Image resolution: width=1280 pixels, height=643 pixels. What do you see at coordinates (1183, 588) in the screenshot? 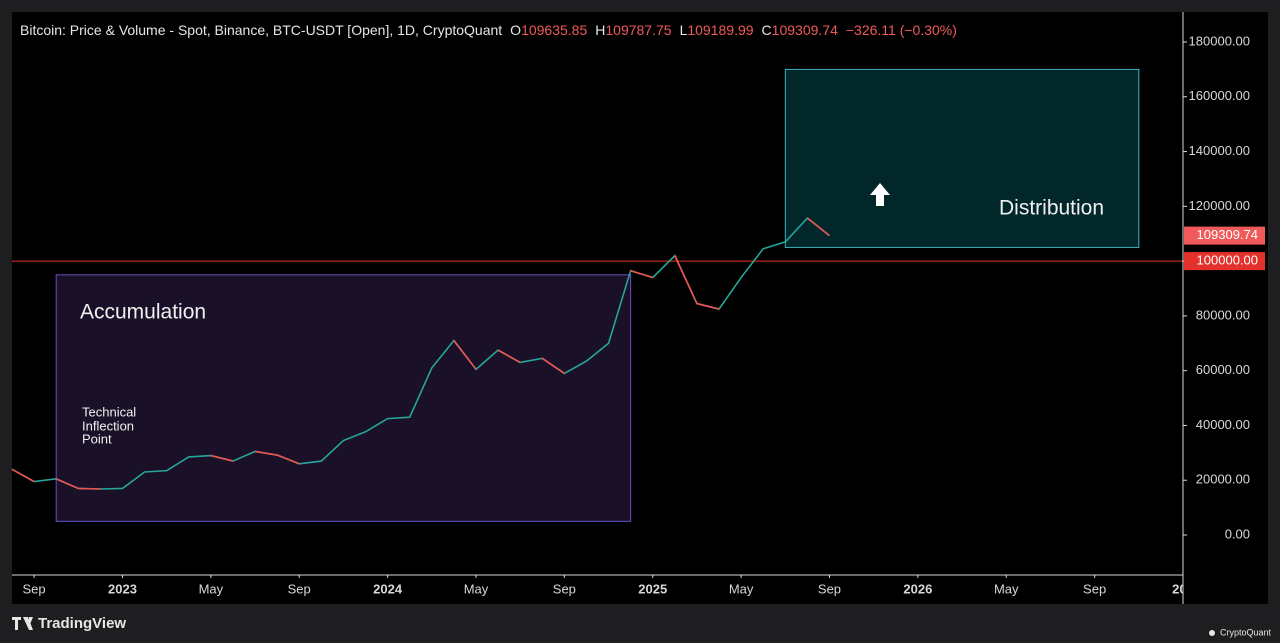
I see `x-tick-label: 202` at bounding box center [1183, 588].